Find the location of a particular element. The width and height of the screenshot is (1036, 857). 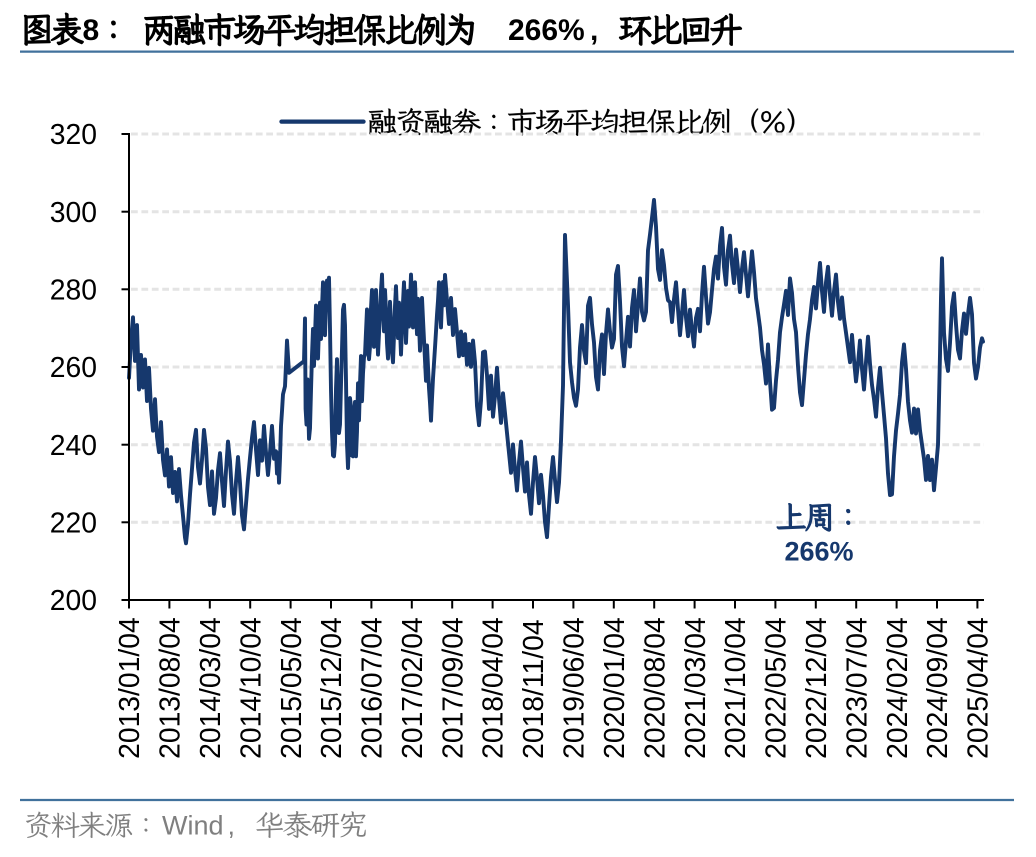

svg-text: 2016/07/04 is located at coordinates (372, 688).